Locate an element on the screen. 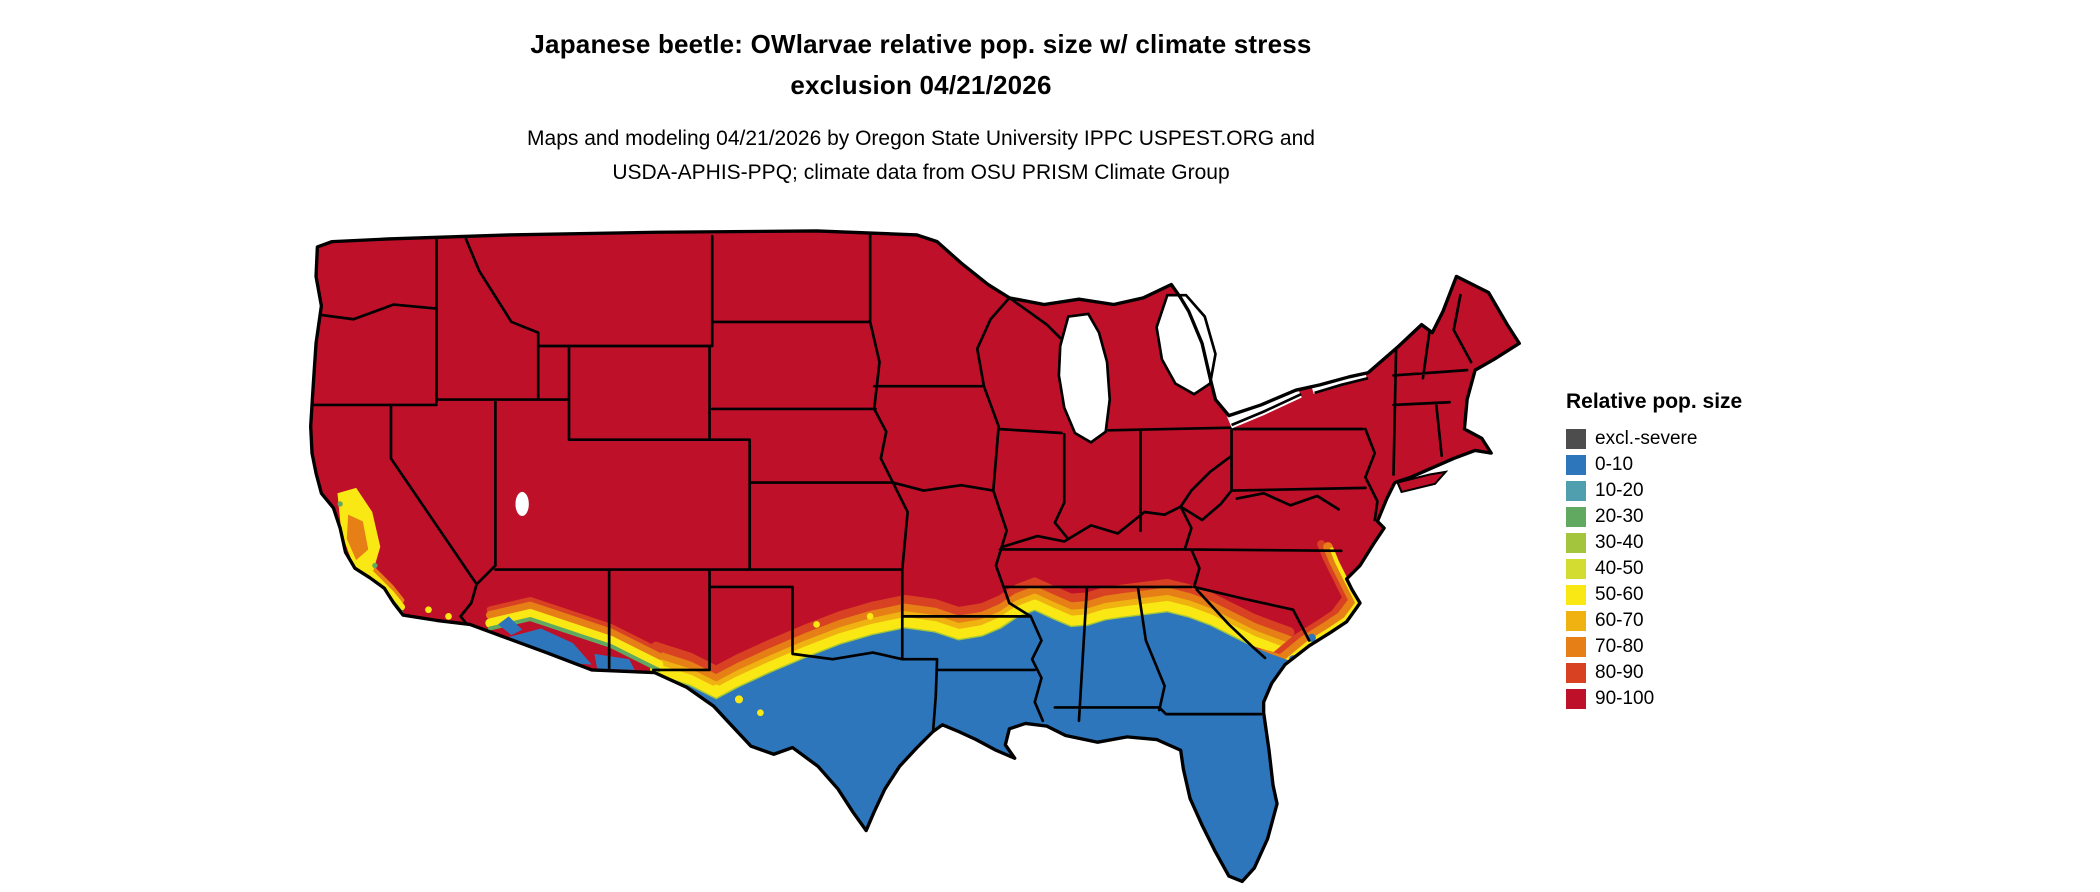 The width and height of the screenshot is (2100, 892). legend-row-0-10: 0-10 is located at coordinates (1696, 465).